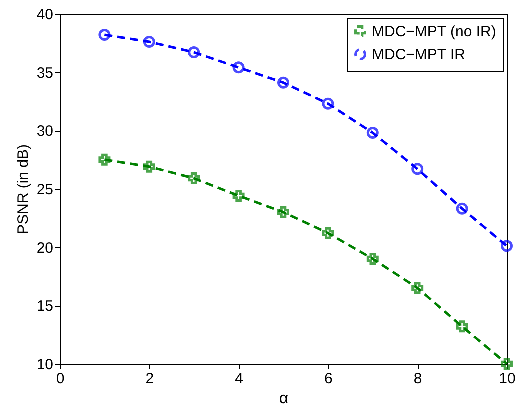 This screenshot has width=515, height=406. What do you see at coordinates (284, 398) in the screenshot?
I see `x-axis-title: α` at bounding box center [284, 398].